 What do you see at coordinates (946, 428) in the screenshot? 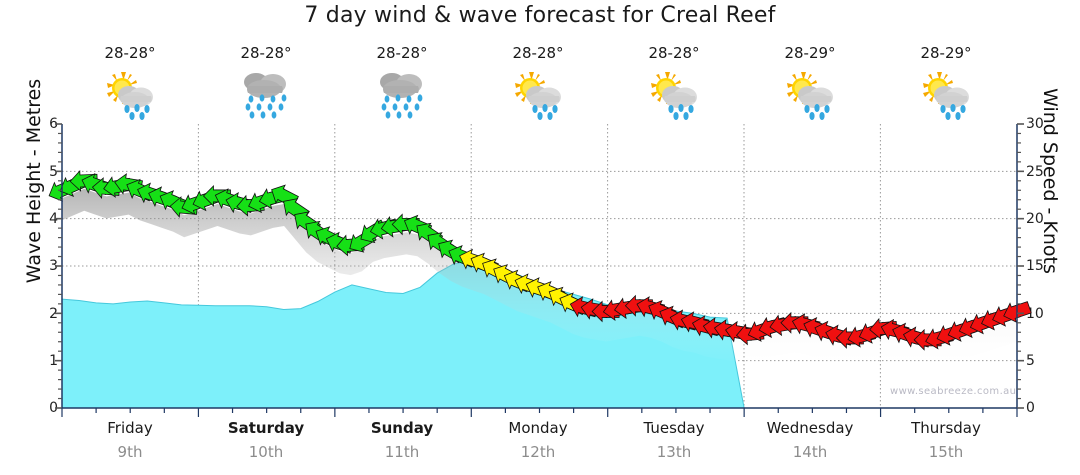
I see `day-label-7: Thursday` at bounding box center [946, 428].